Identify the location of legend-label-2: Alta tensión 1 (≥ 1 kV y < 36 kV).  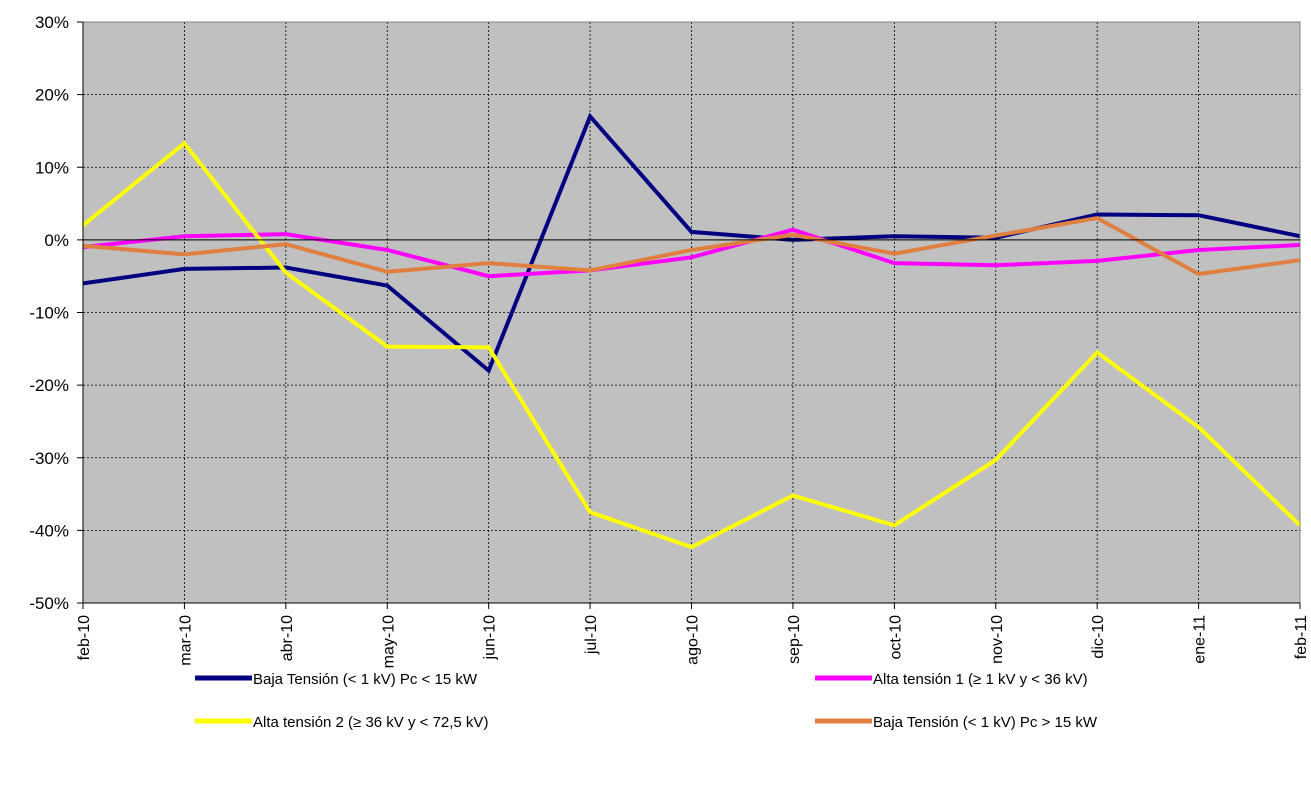
(980, 679).